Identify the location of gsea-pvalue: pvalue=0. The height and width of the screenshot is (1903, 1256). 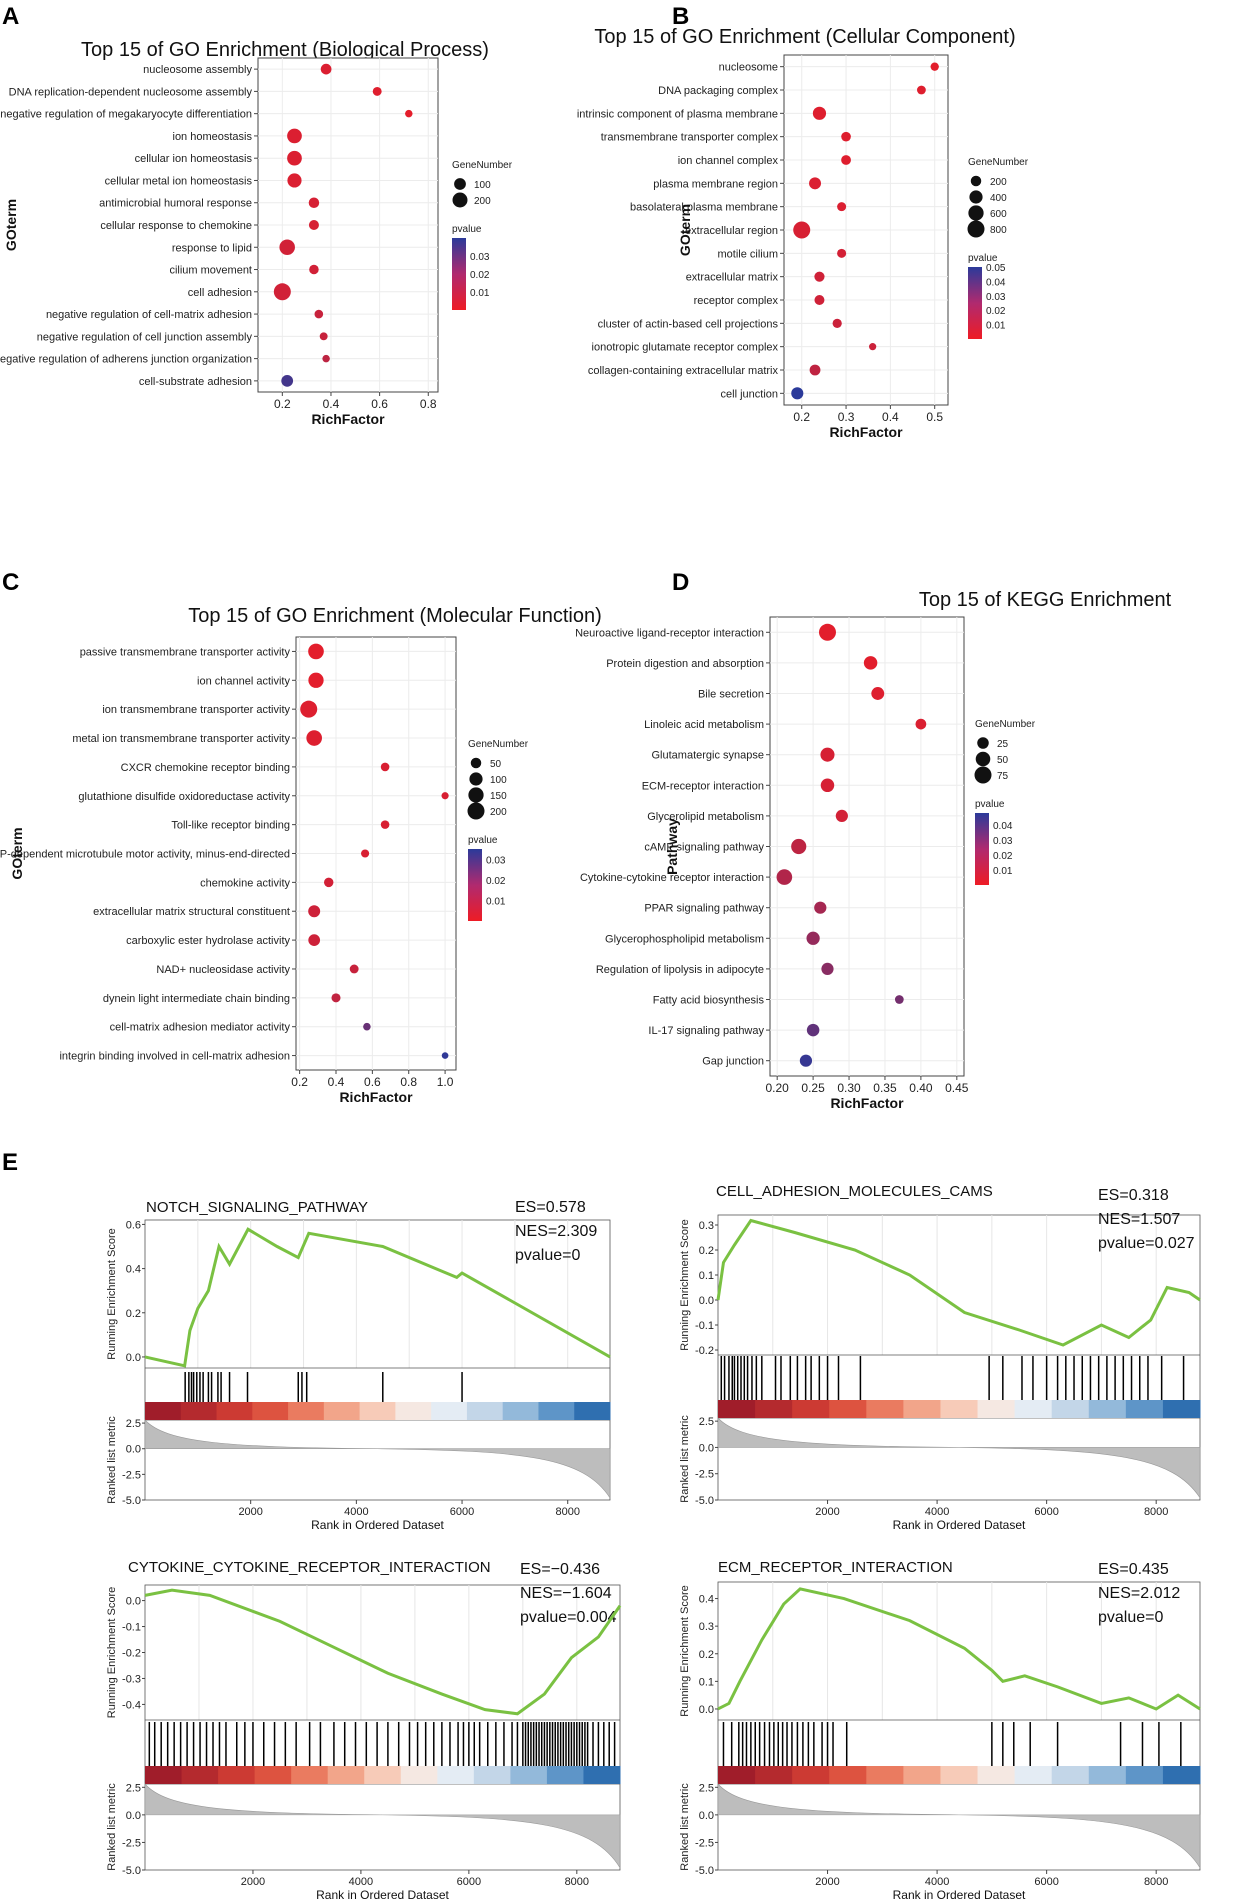
(1130, 1617).